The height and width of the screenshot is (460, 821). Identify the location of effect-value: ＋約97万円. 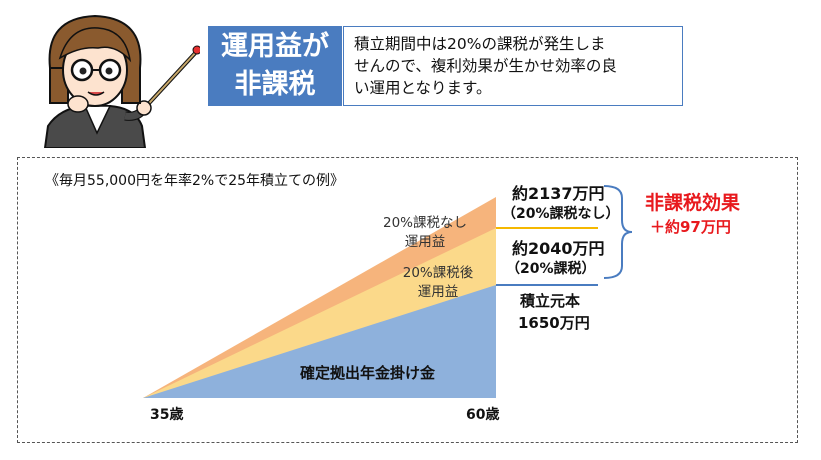
(690, 227).